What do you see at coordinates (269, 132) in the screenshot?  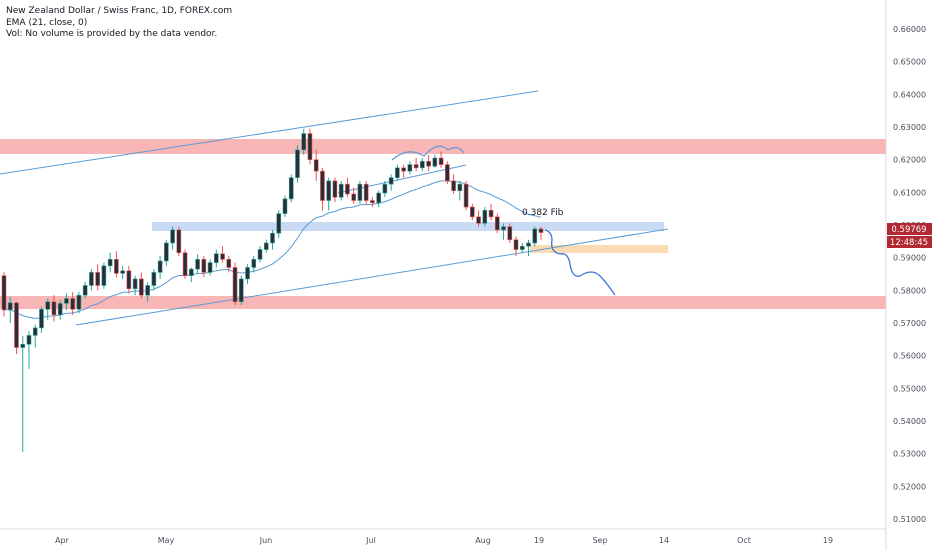 I see `upper-channel-line` at bounding box center [269, 132].